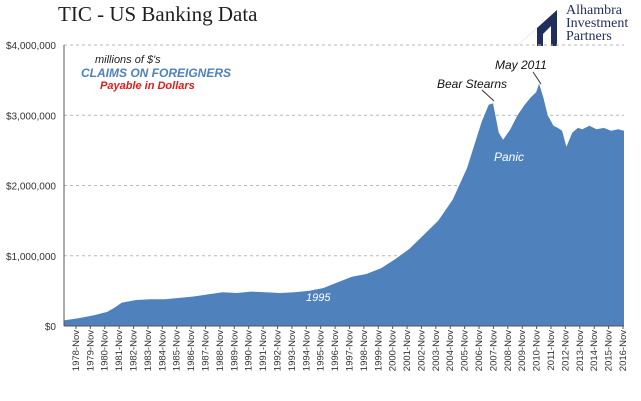 This screenshot has height=401, width=641. What do you see at coordinates (278, 350) in the screenshot?
I see `x-tick-label: 1992-Nov` at bounding box center [278, 350].